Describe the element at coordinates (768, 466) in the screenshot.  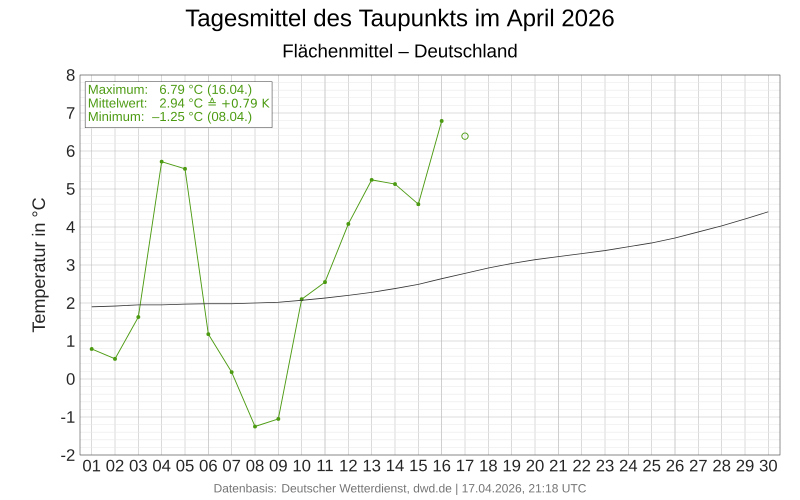
I see `x-tick-label: 30` at that location.